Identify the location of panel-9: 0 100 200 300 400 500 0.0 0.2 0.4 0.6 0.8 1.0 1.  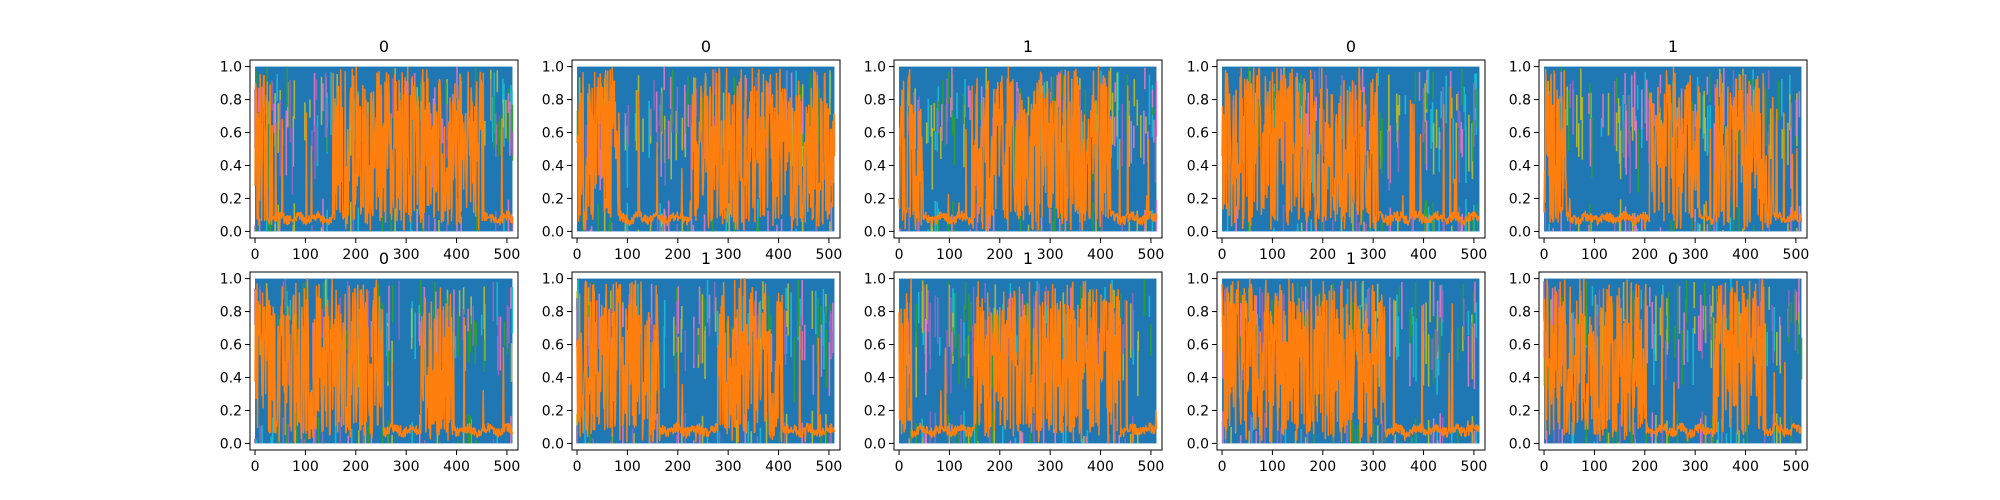
(1337, 362).